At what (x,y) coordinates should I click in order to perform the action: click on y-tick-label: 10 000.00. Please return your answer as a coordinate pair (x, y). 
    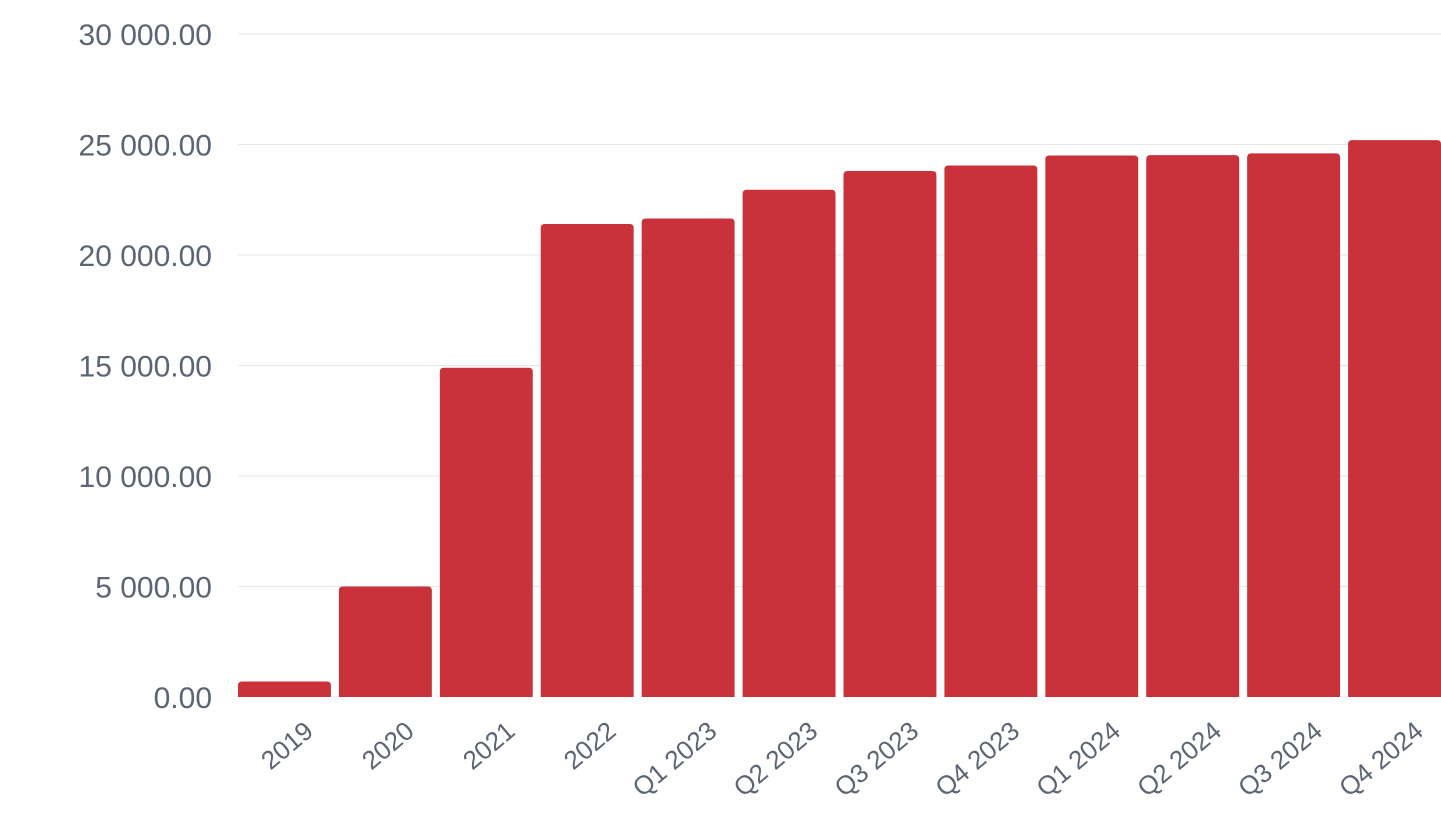
    Looking at the image, I should click on (145, 477).